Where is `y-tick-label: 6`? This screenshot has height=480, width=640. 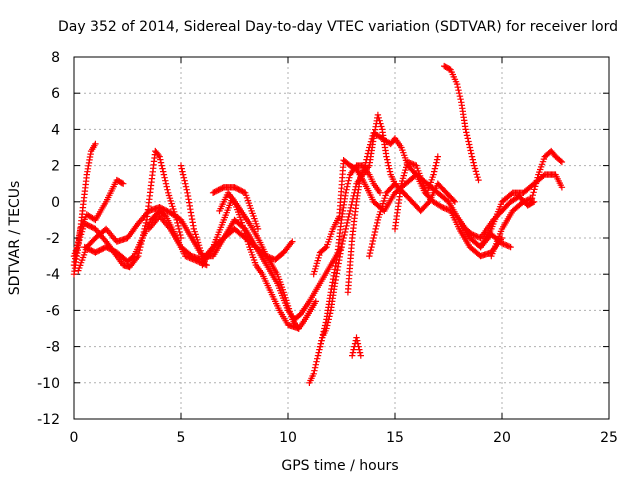 y-tick-label: 6 is located at coordinates (55, 94).